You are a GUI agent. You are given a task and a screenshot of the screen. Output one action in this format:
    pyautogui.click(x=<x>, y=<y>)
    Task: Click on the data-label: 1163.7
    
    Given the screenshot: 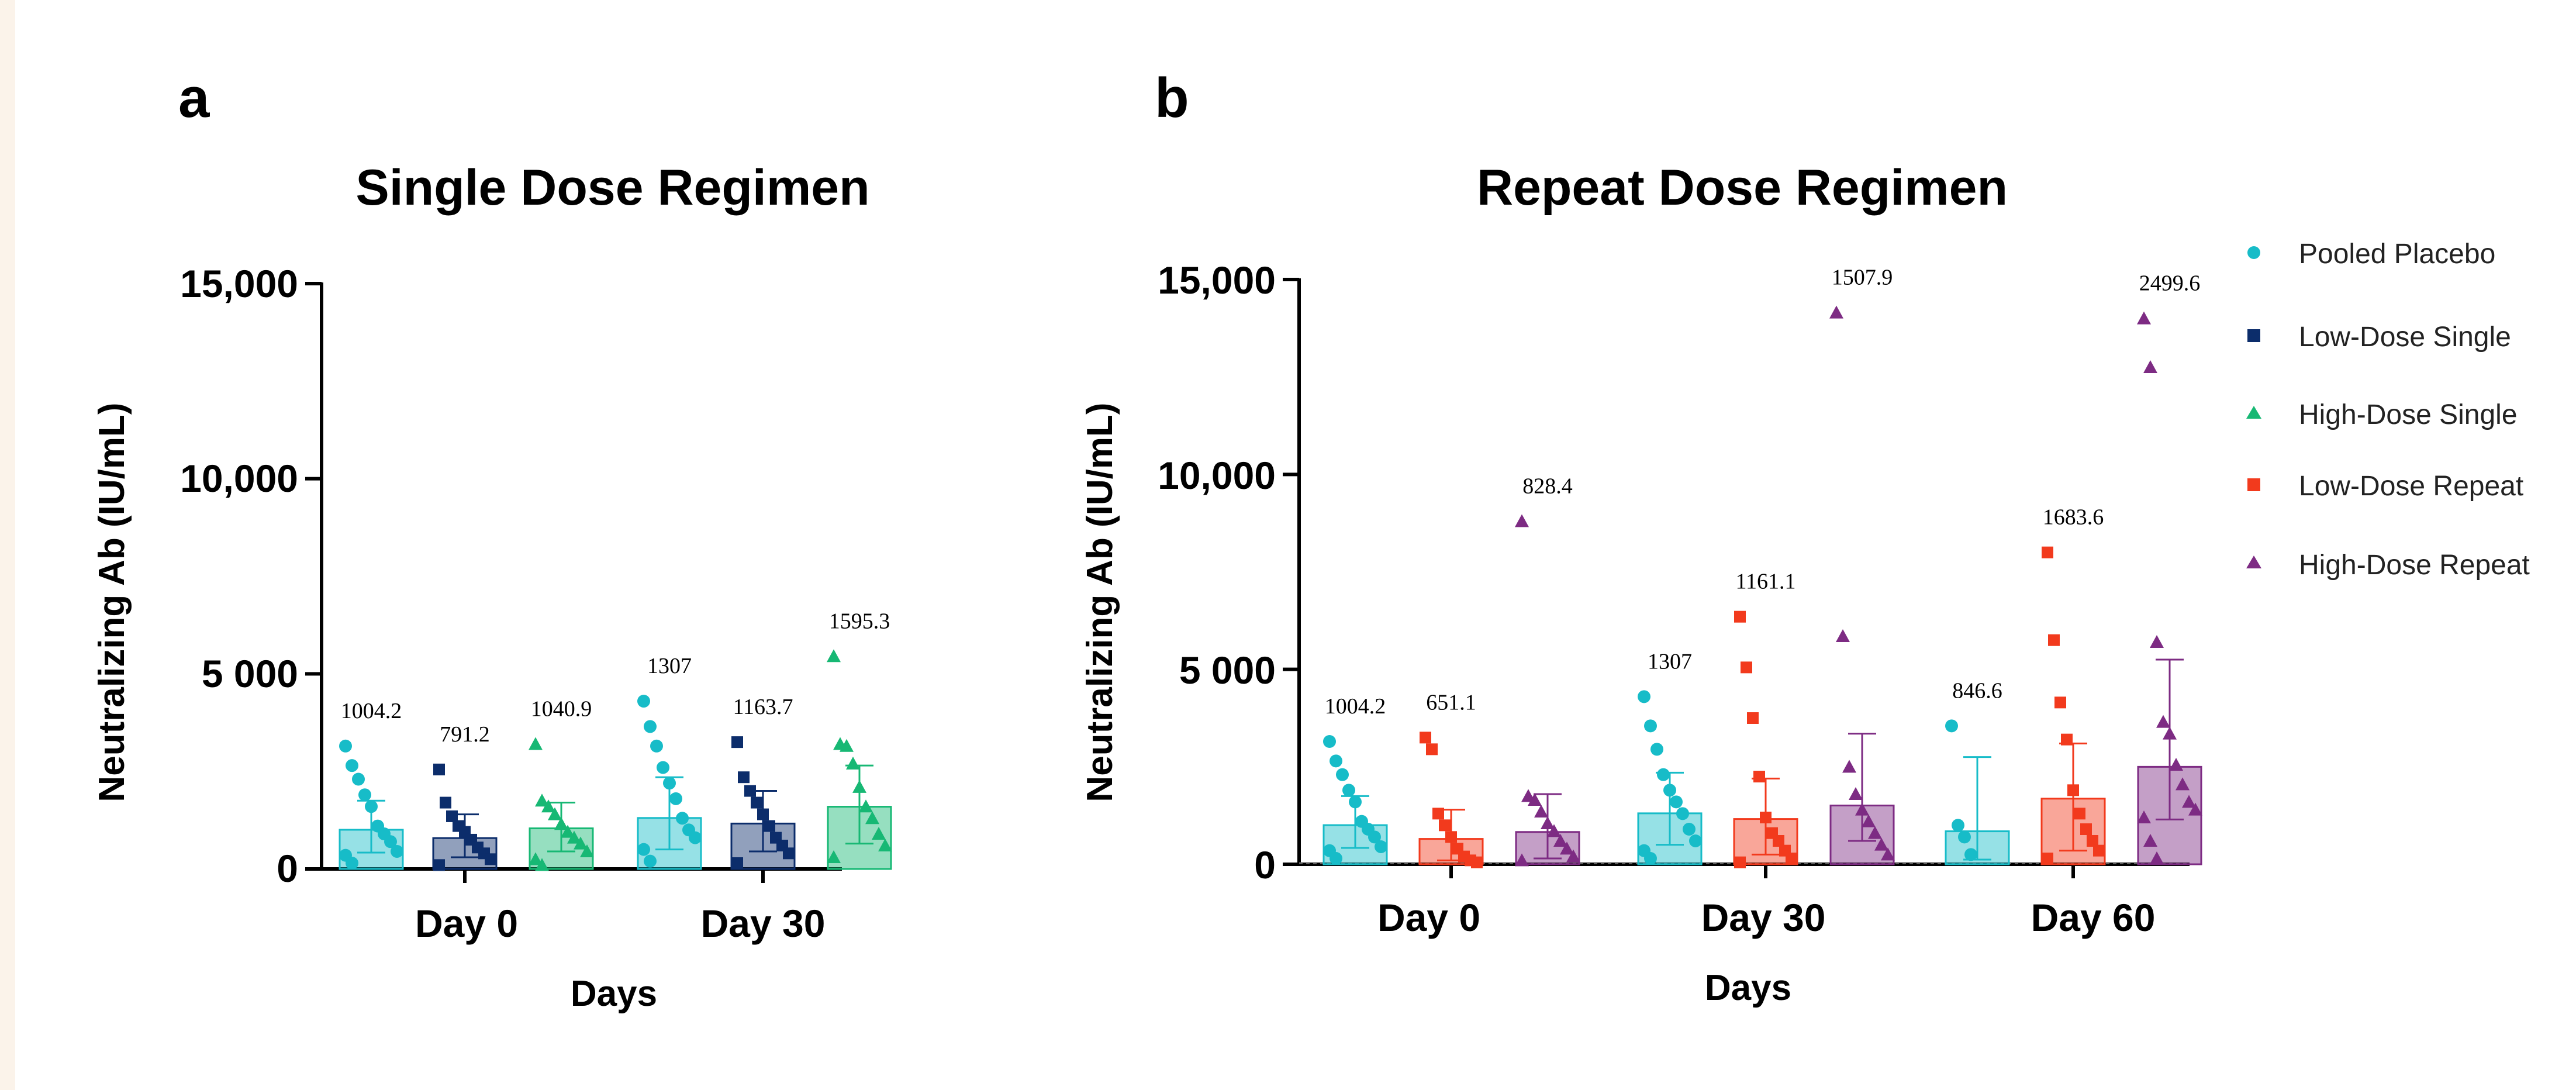 What is the action you would take?
    pyautogui.click(x=763, y=707)
    